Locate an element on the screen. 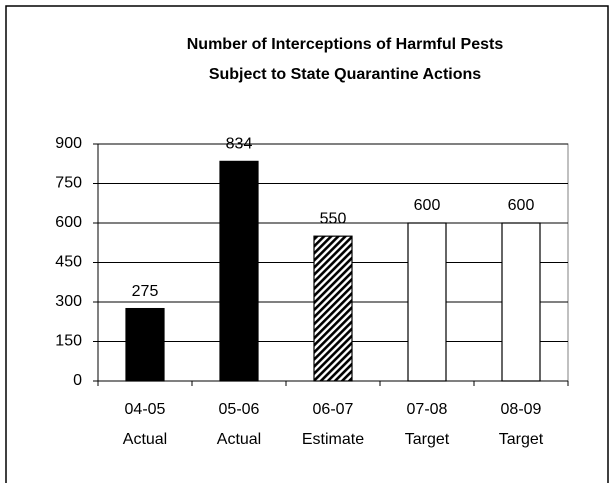 The height and width of the screenshot is (483, 615). x-tick-label: 07-08 is located at coordinates (427, 409).